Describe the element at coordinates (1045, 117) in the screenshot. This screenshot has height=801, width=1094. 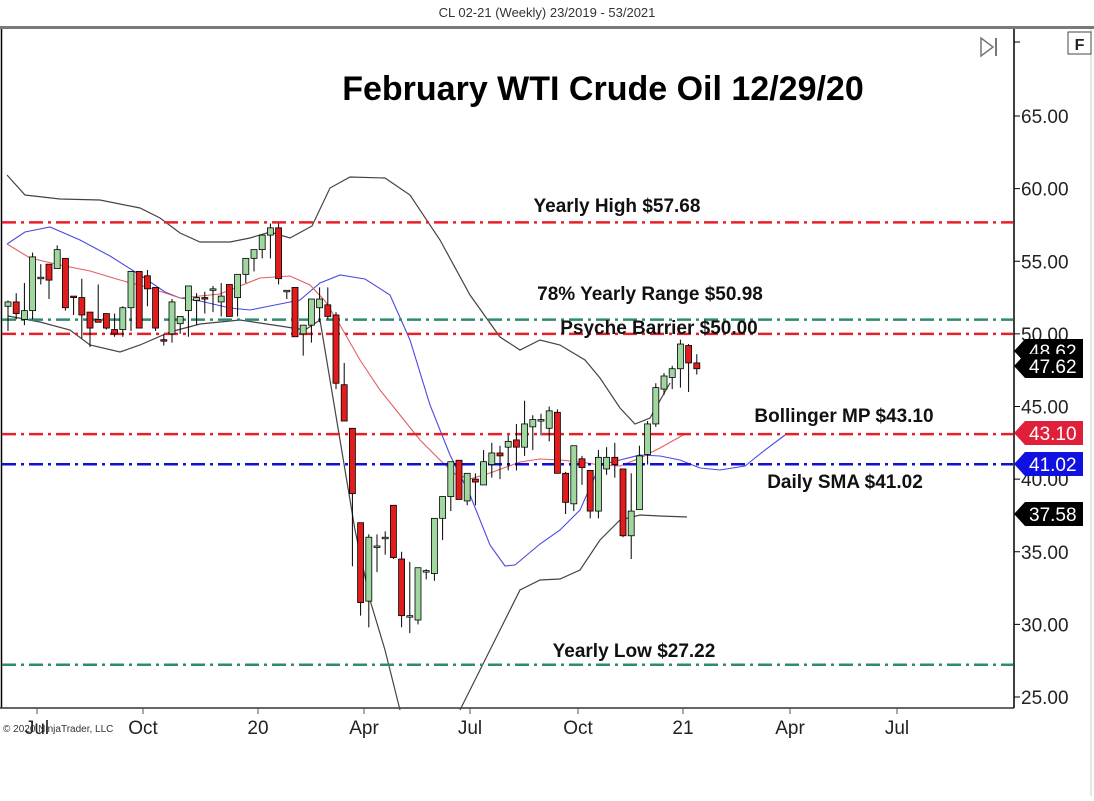
I see `y-tick-label: 65.00` at that location.